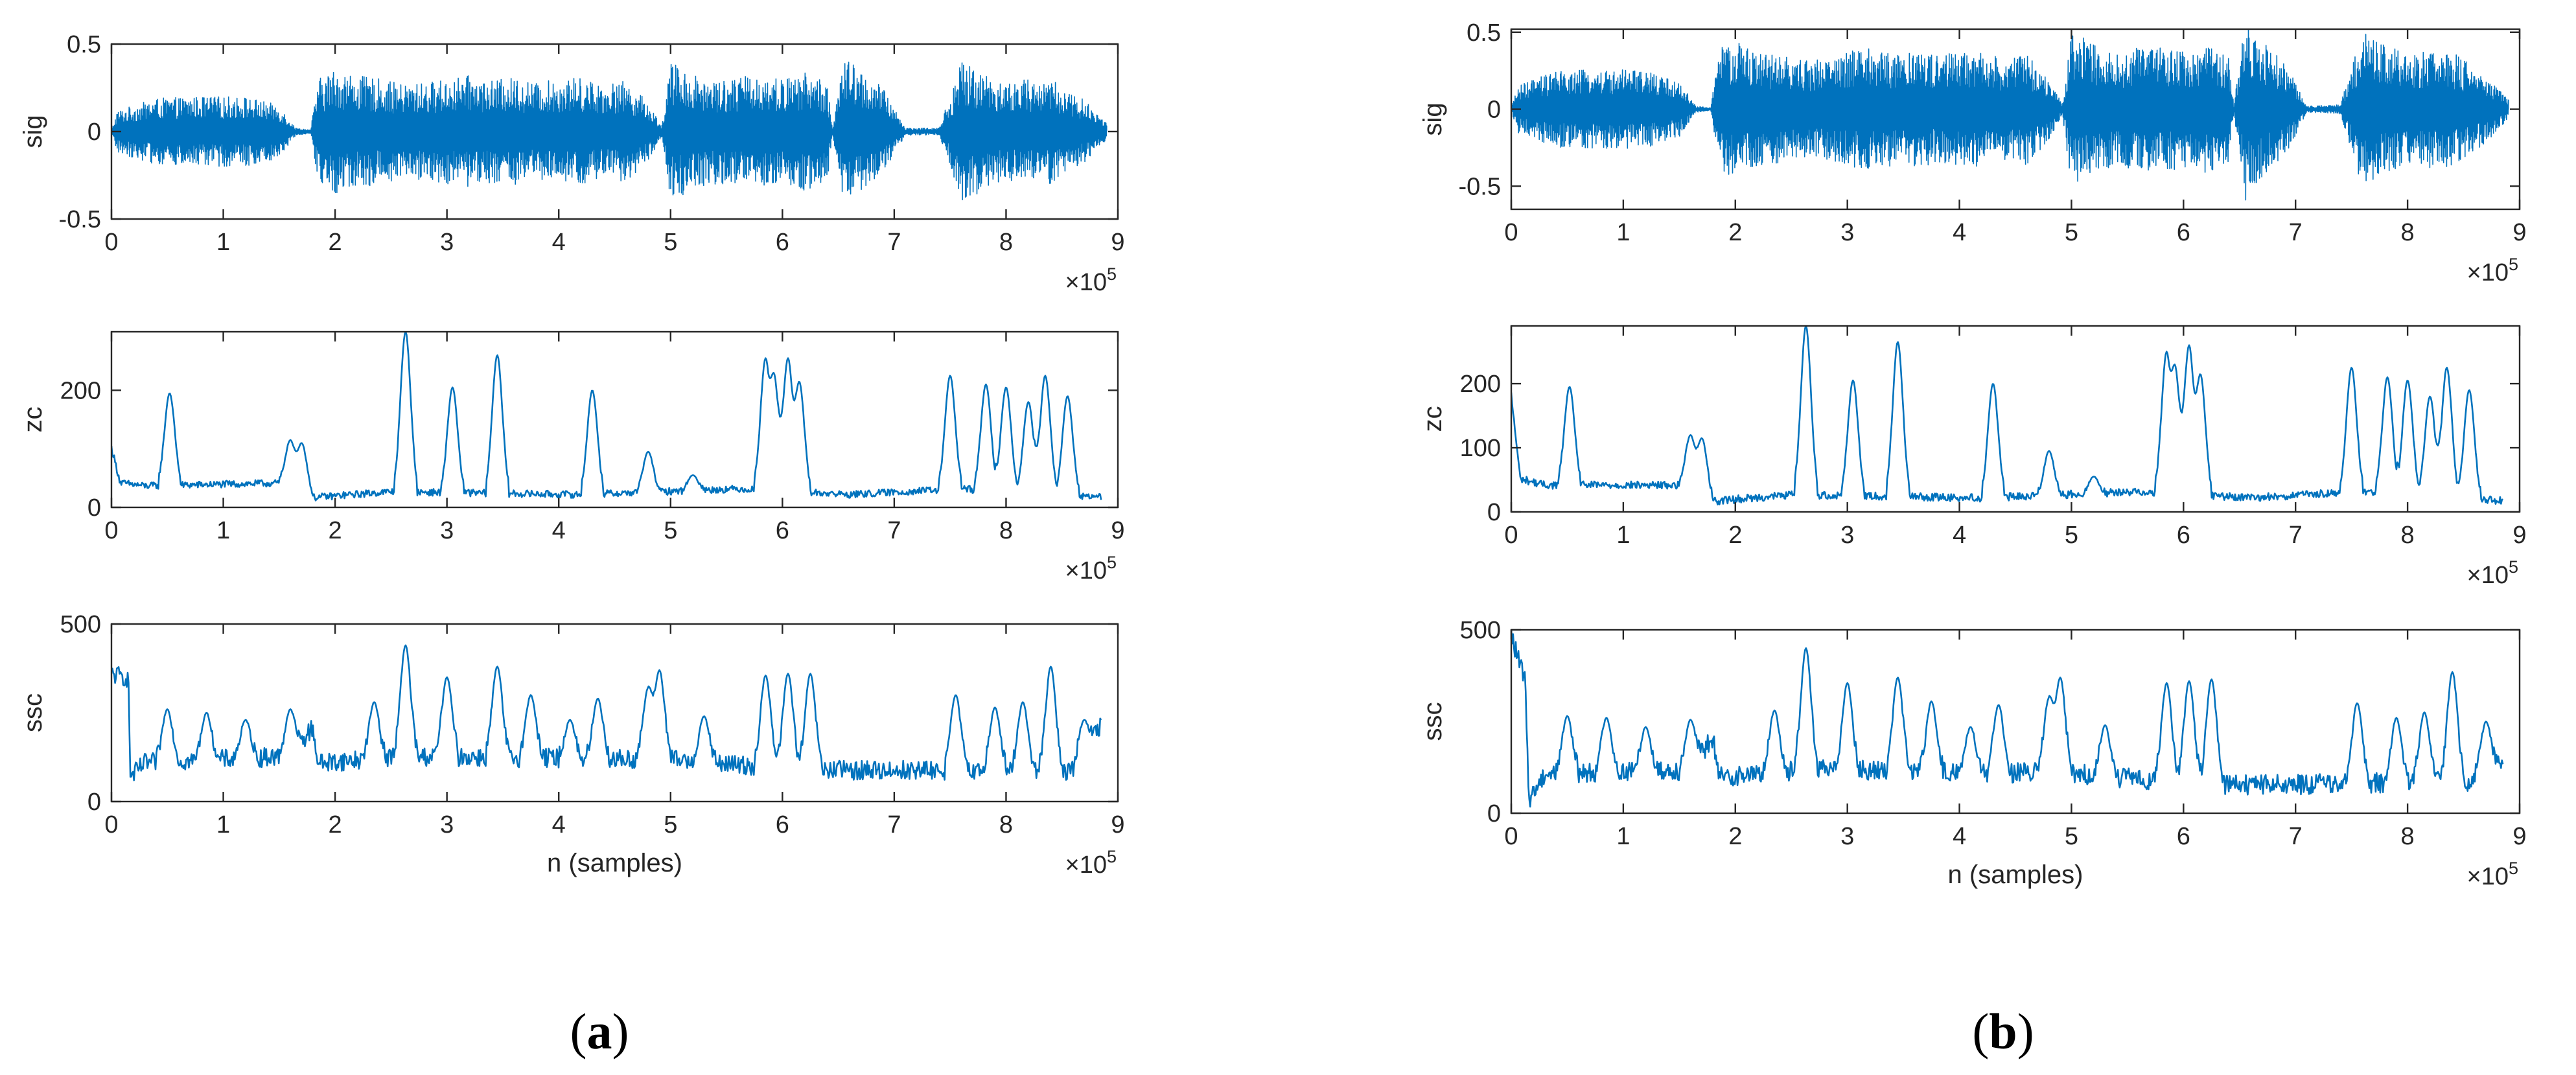  What do you see at coordinates (2010, 115) in the screenshot?
I see `series-line-b-sig` at bounding box center [2010, 115].